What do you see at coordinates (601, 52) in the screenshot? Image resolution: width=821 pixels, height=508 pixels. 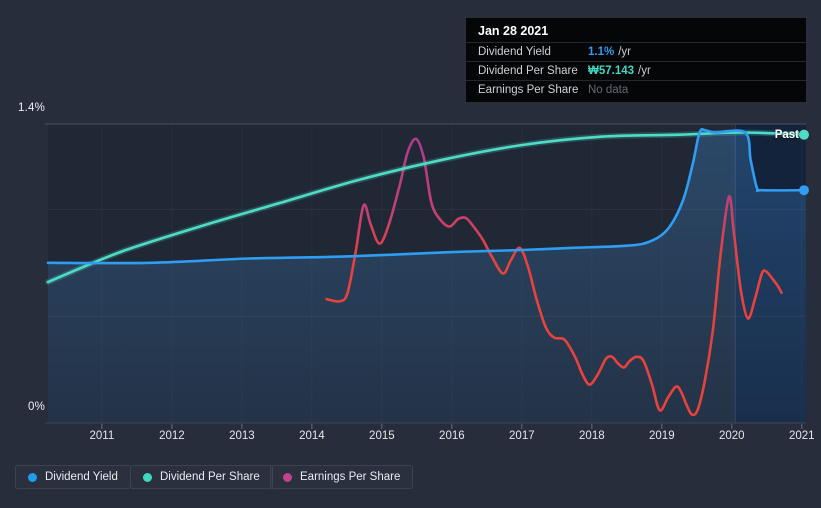 I see `tooltip-value: 1.1%` at bounding box center [601, 52].